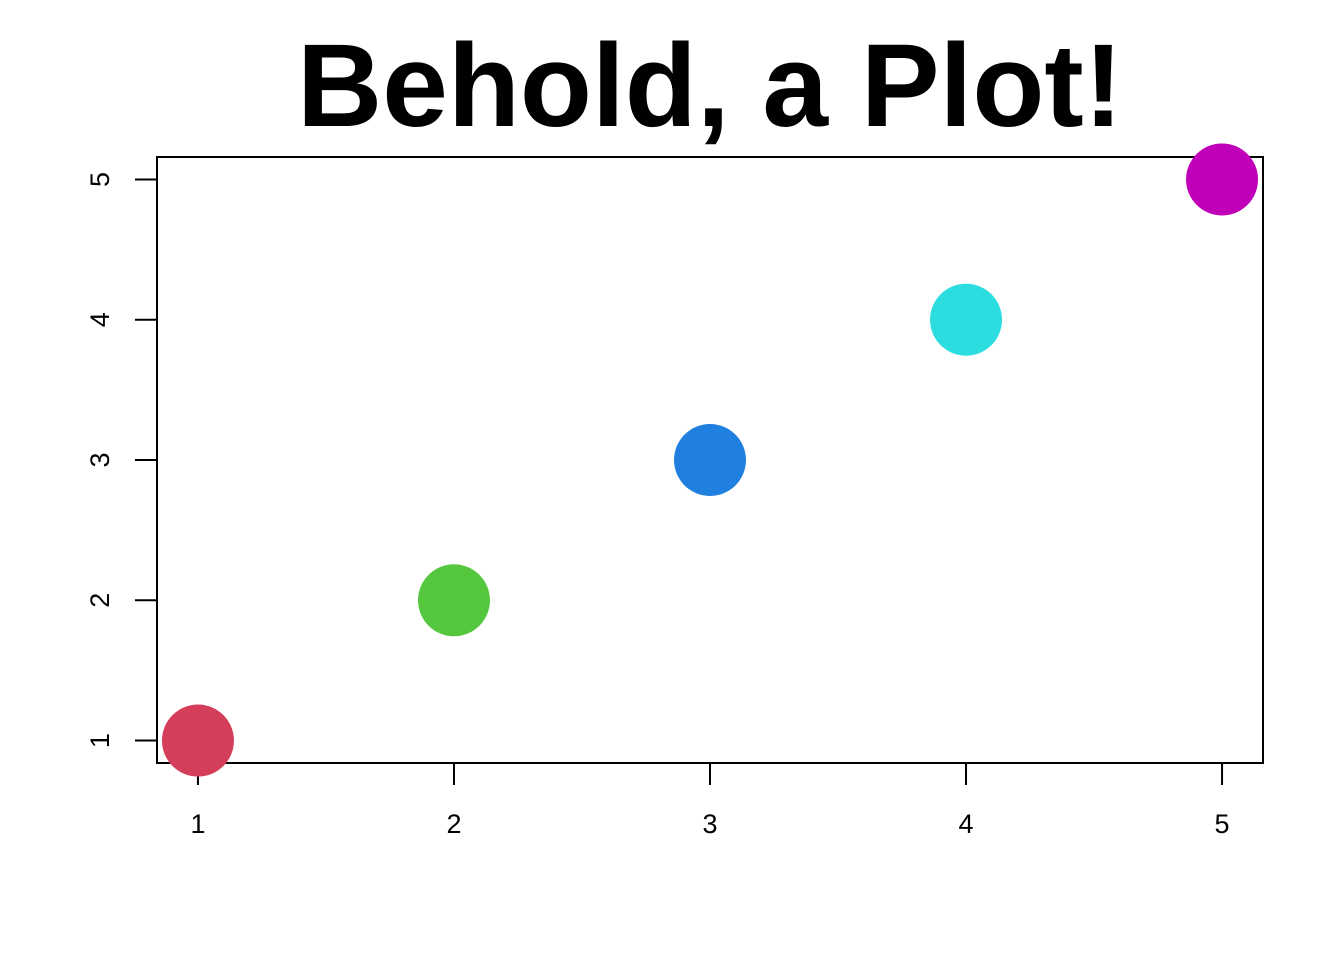  What do you see at coordinates (100, 319) in the screenshot?
I see `y-tick-label: 4` at bounding box center [100, 319].